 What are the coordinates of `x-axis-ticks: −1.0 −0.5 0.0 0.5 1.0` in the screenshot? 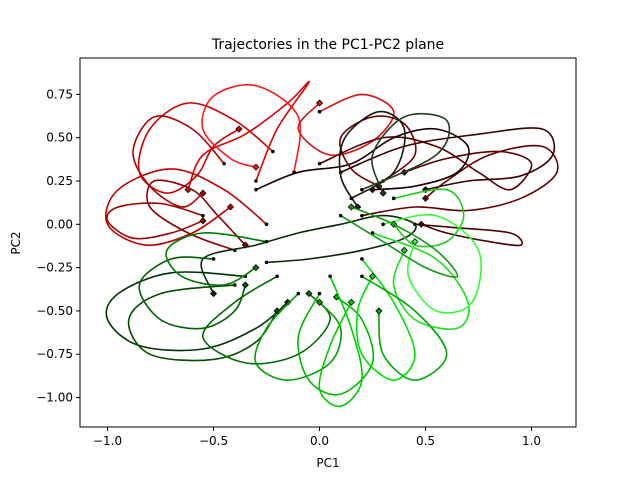 It's located at (317, 437).